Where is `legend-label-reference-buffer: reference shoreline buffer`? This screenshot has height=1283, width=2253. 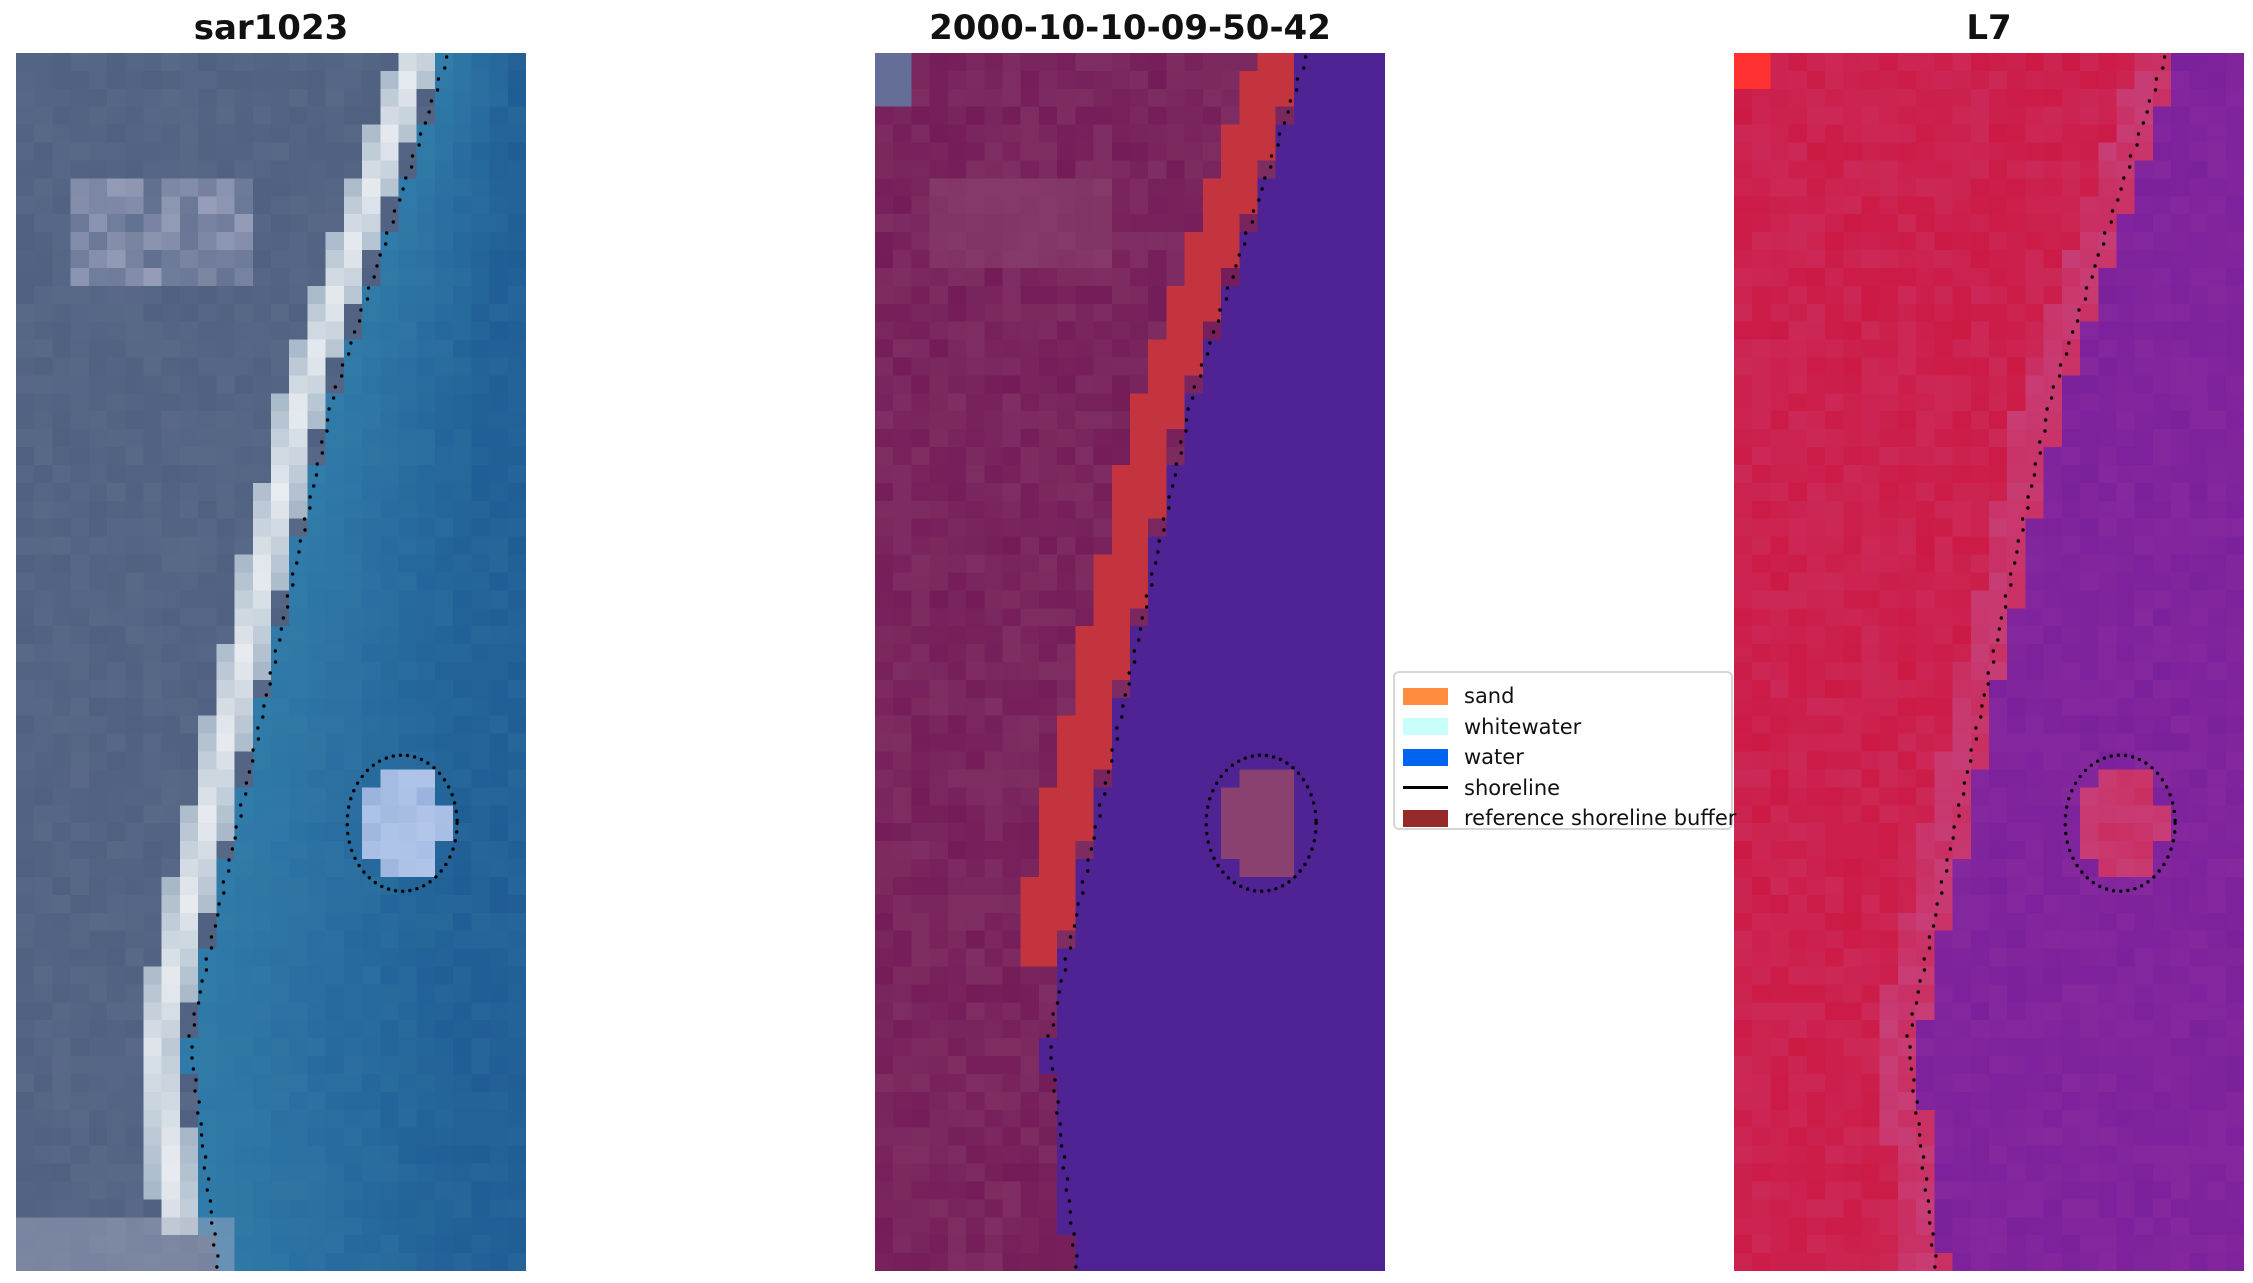
legend-label-reference-buffer: reference shoreline buffer is located at coordinates (1600, 818).